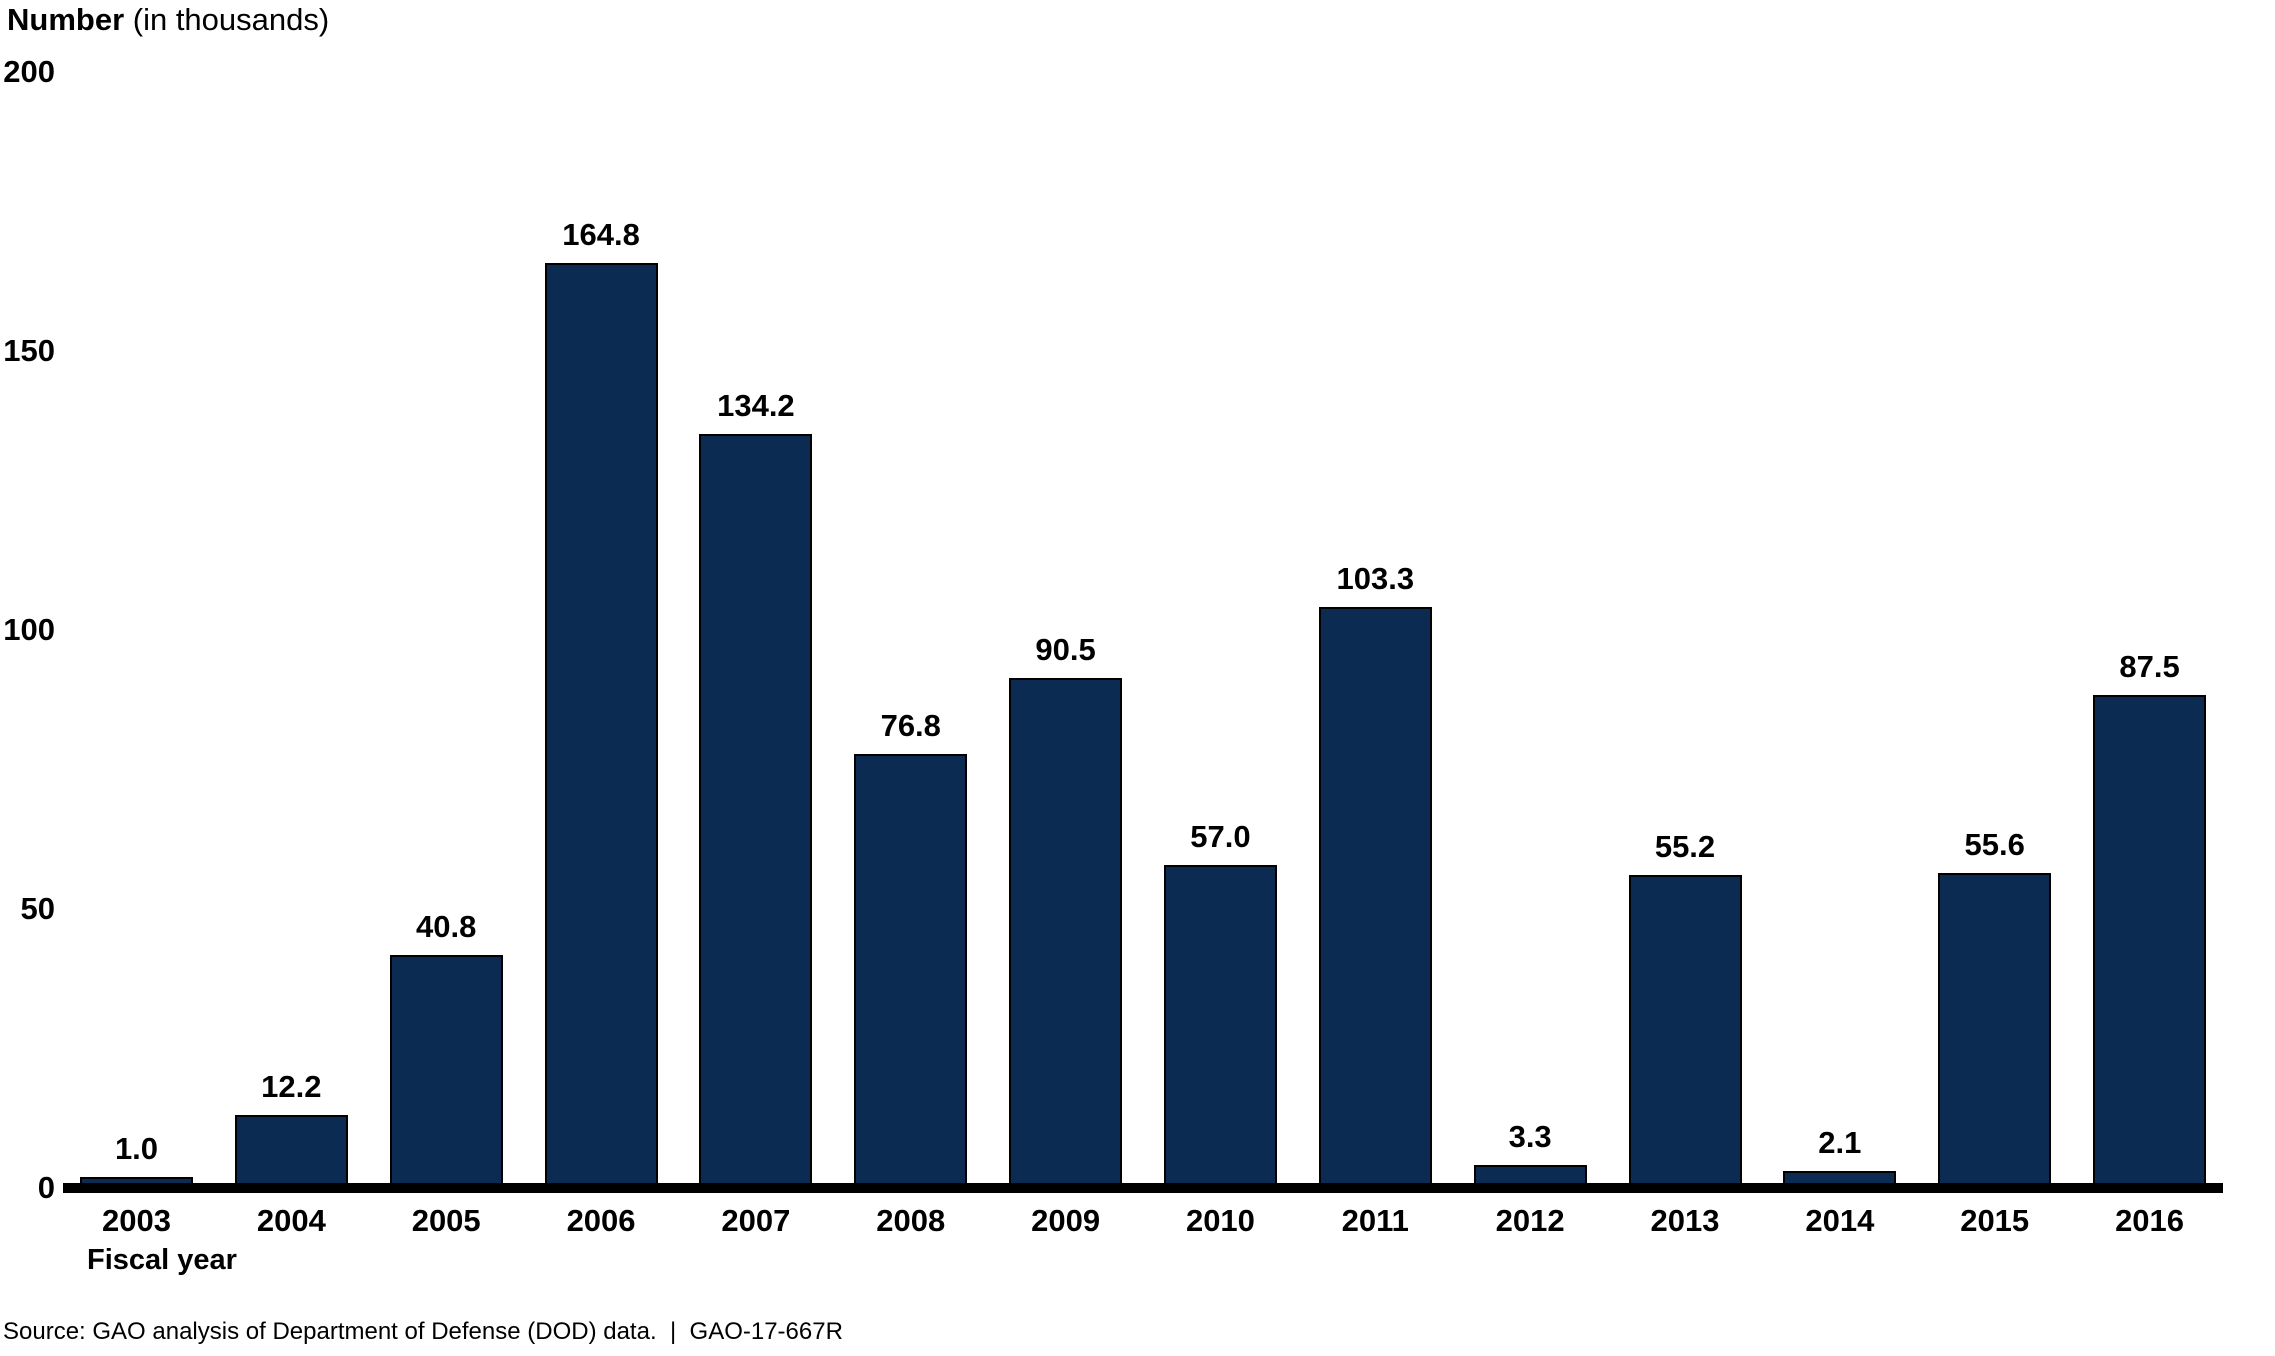 The image size is (2275, 1356). I want to click on bar-value-label: 76.8, so click(910, 726).